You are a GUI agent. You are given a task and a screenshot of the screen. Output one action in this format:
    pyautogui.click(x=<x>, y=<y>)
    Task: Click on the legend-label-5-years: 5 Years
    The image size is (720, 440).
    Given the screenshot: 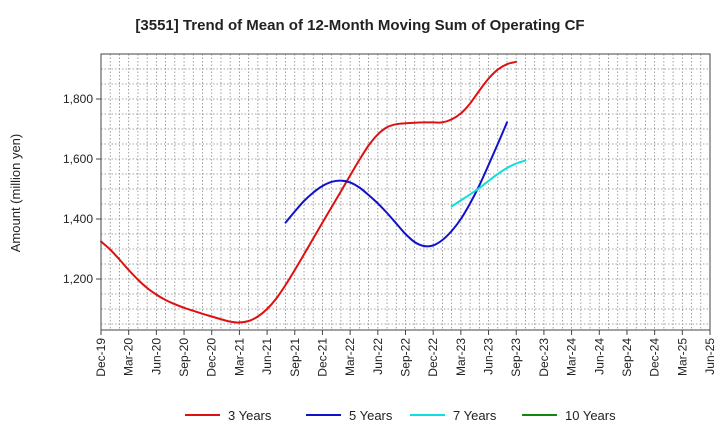 What is the action you would take?
    pyautogui.click(x=371, y=415)
    